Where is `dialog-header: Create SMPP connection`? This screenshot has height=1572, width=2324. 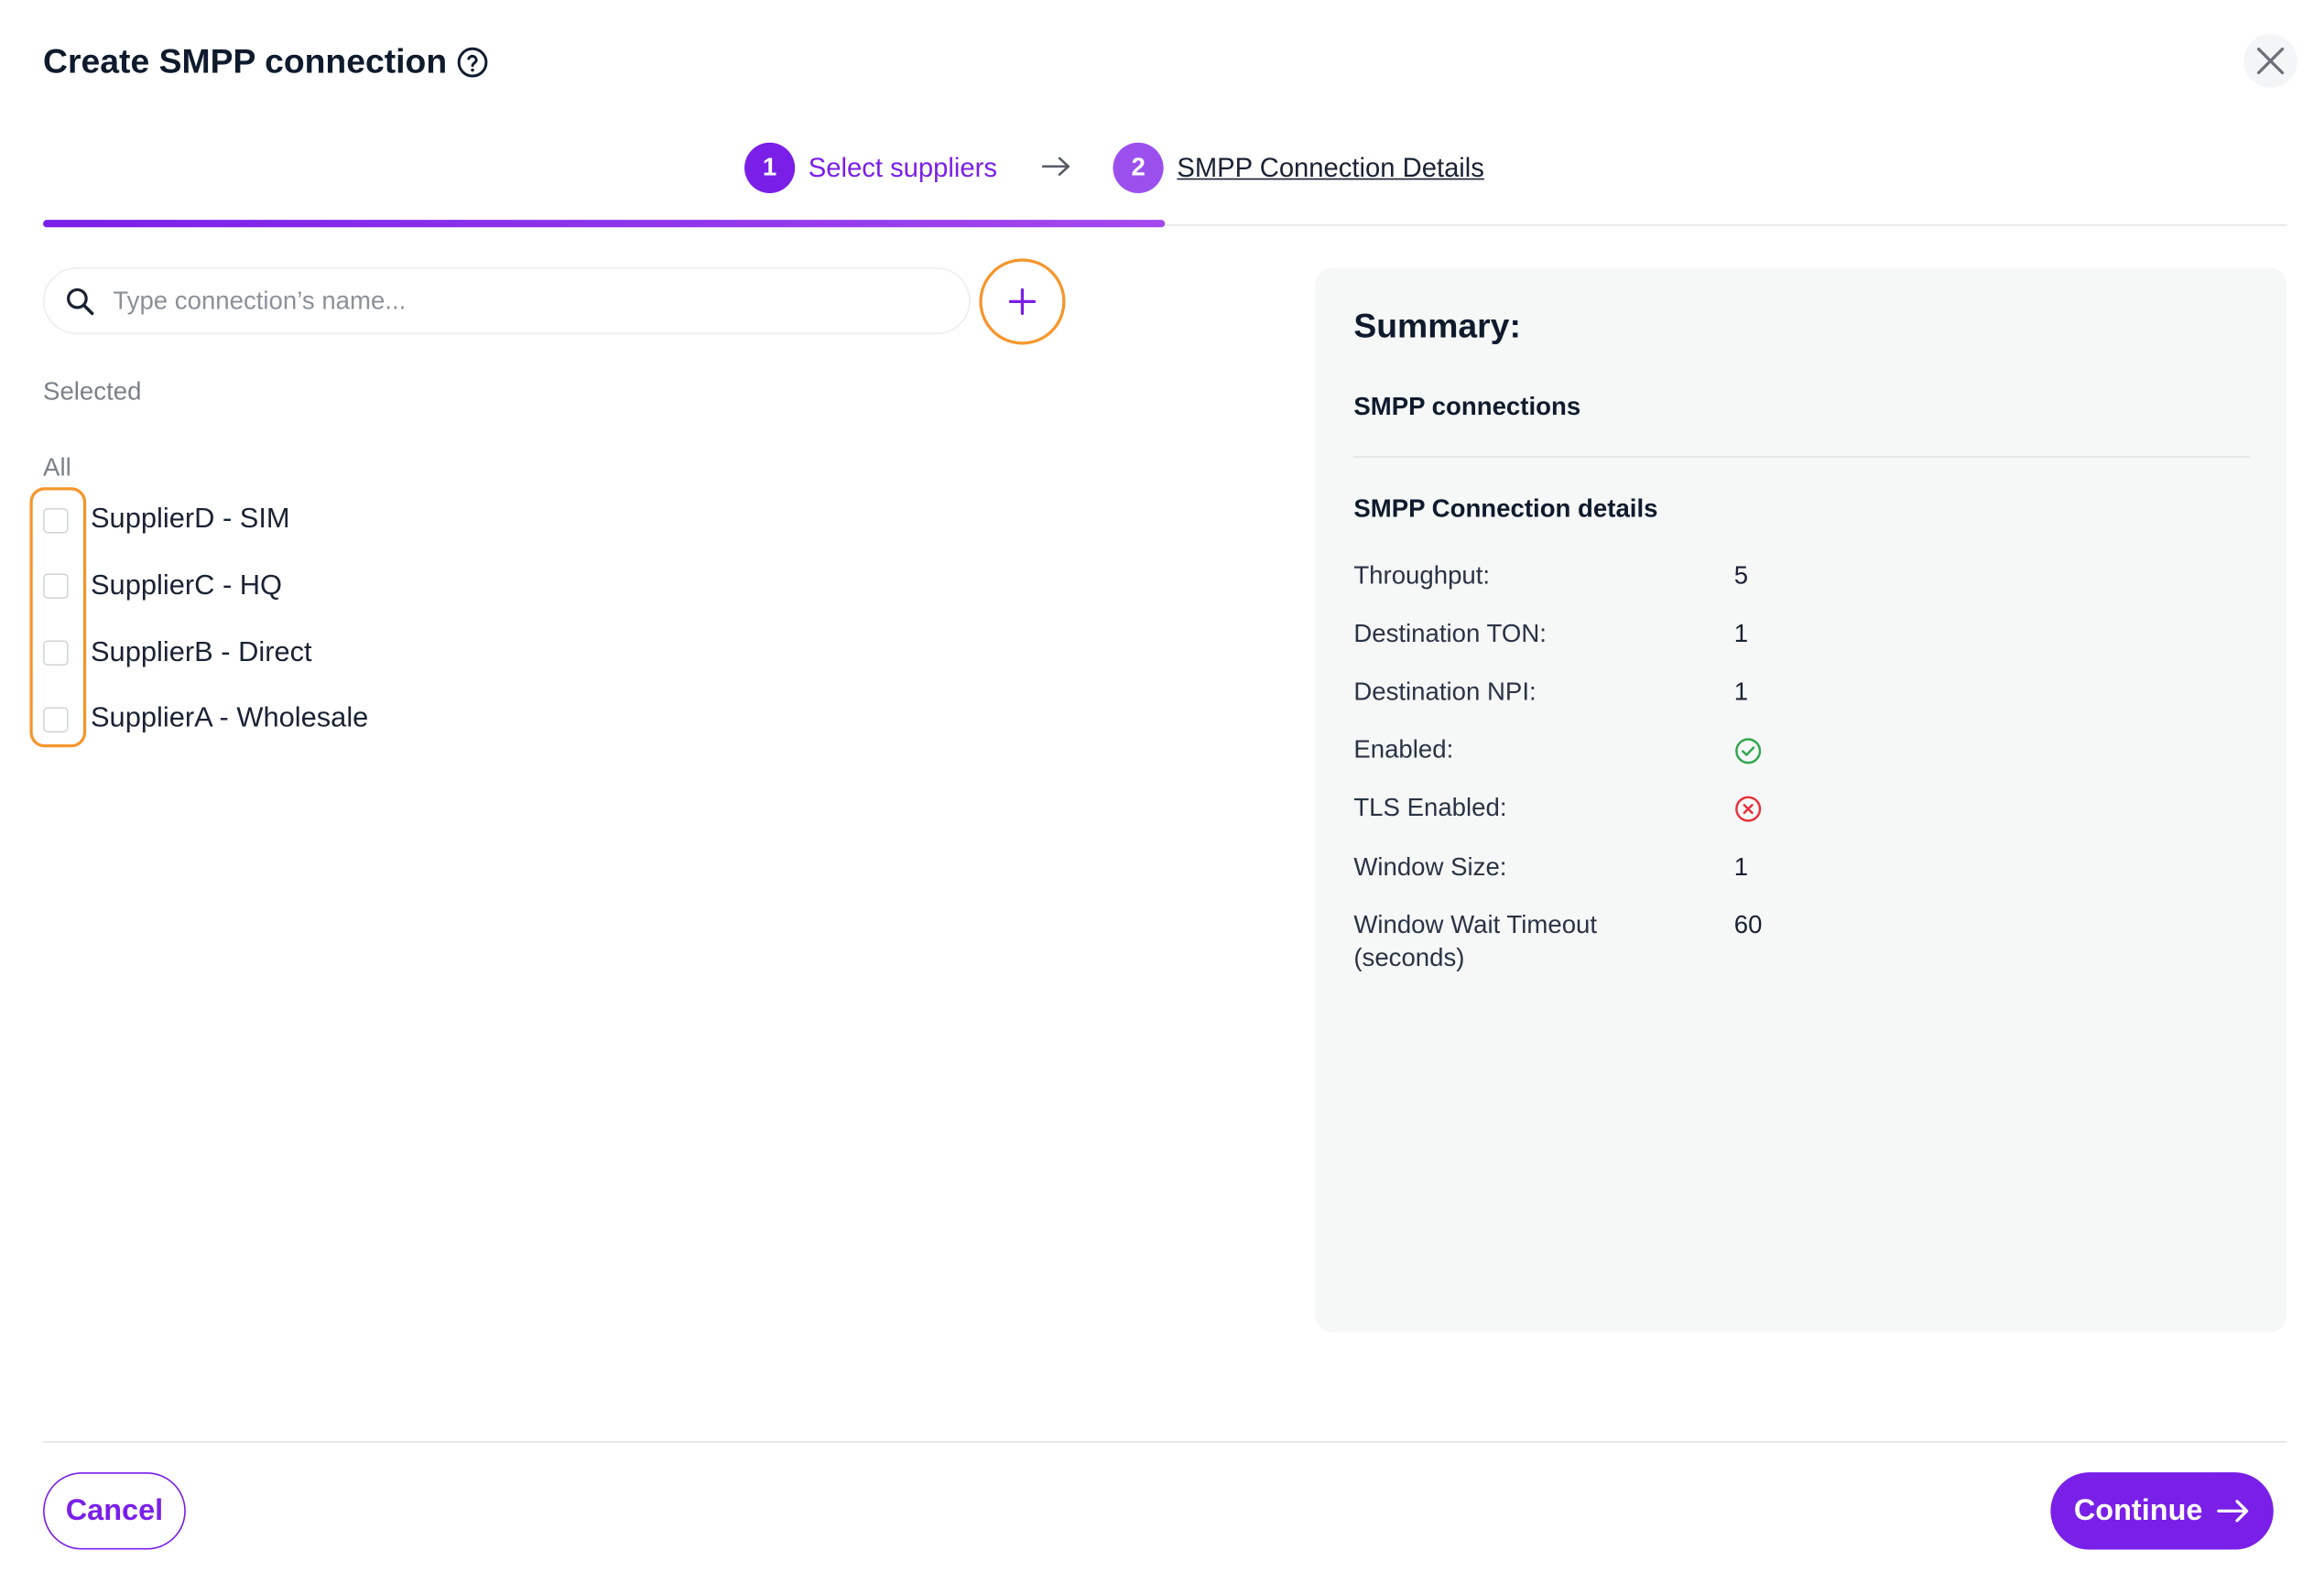
dialog-header: Create SMPP connection is located at coordinates (266, 61).